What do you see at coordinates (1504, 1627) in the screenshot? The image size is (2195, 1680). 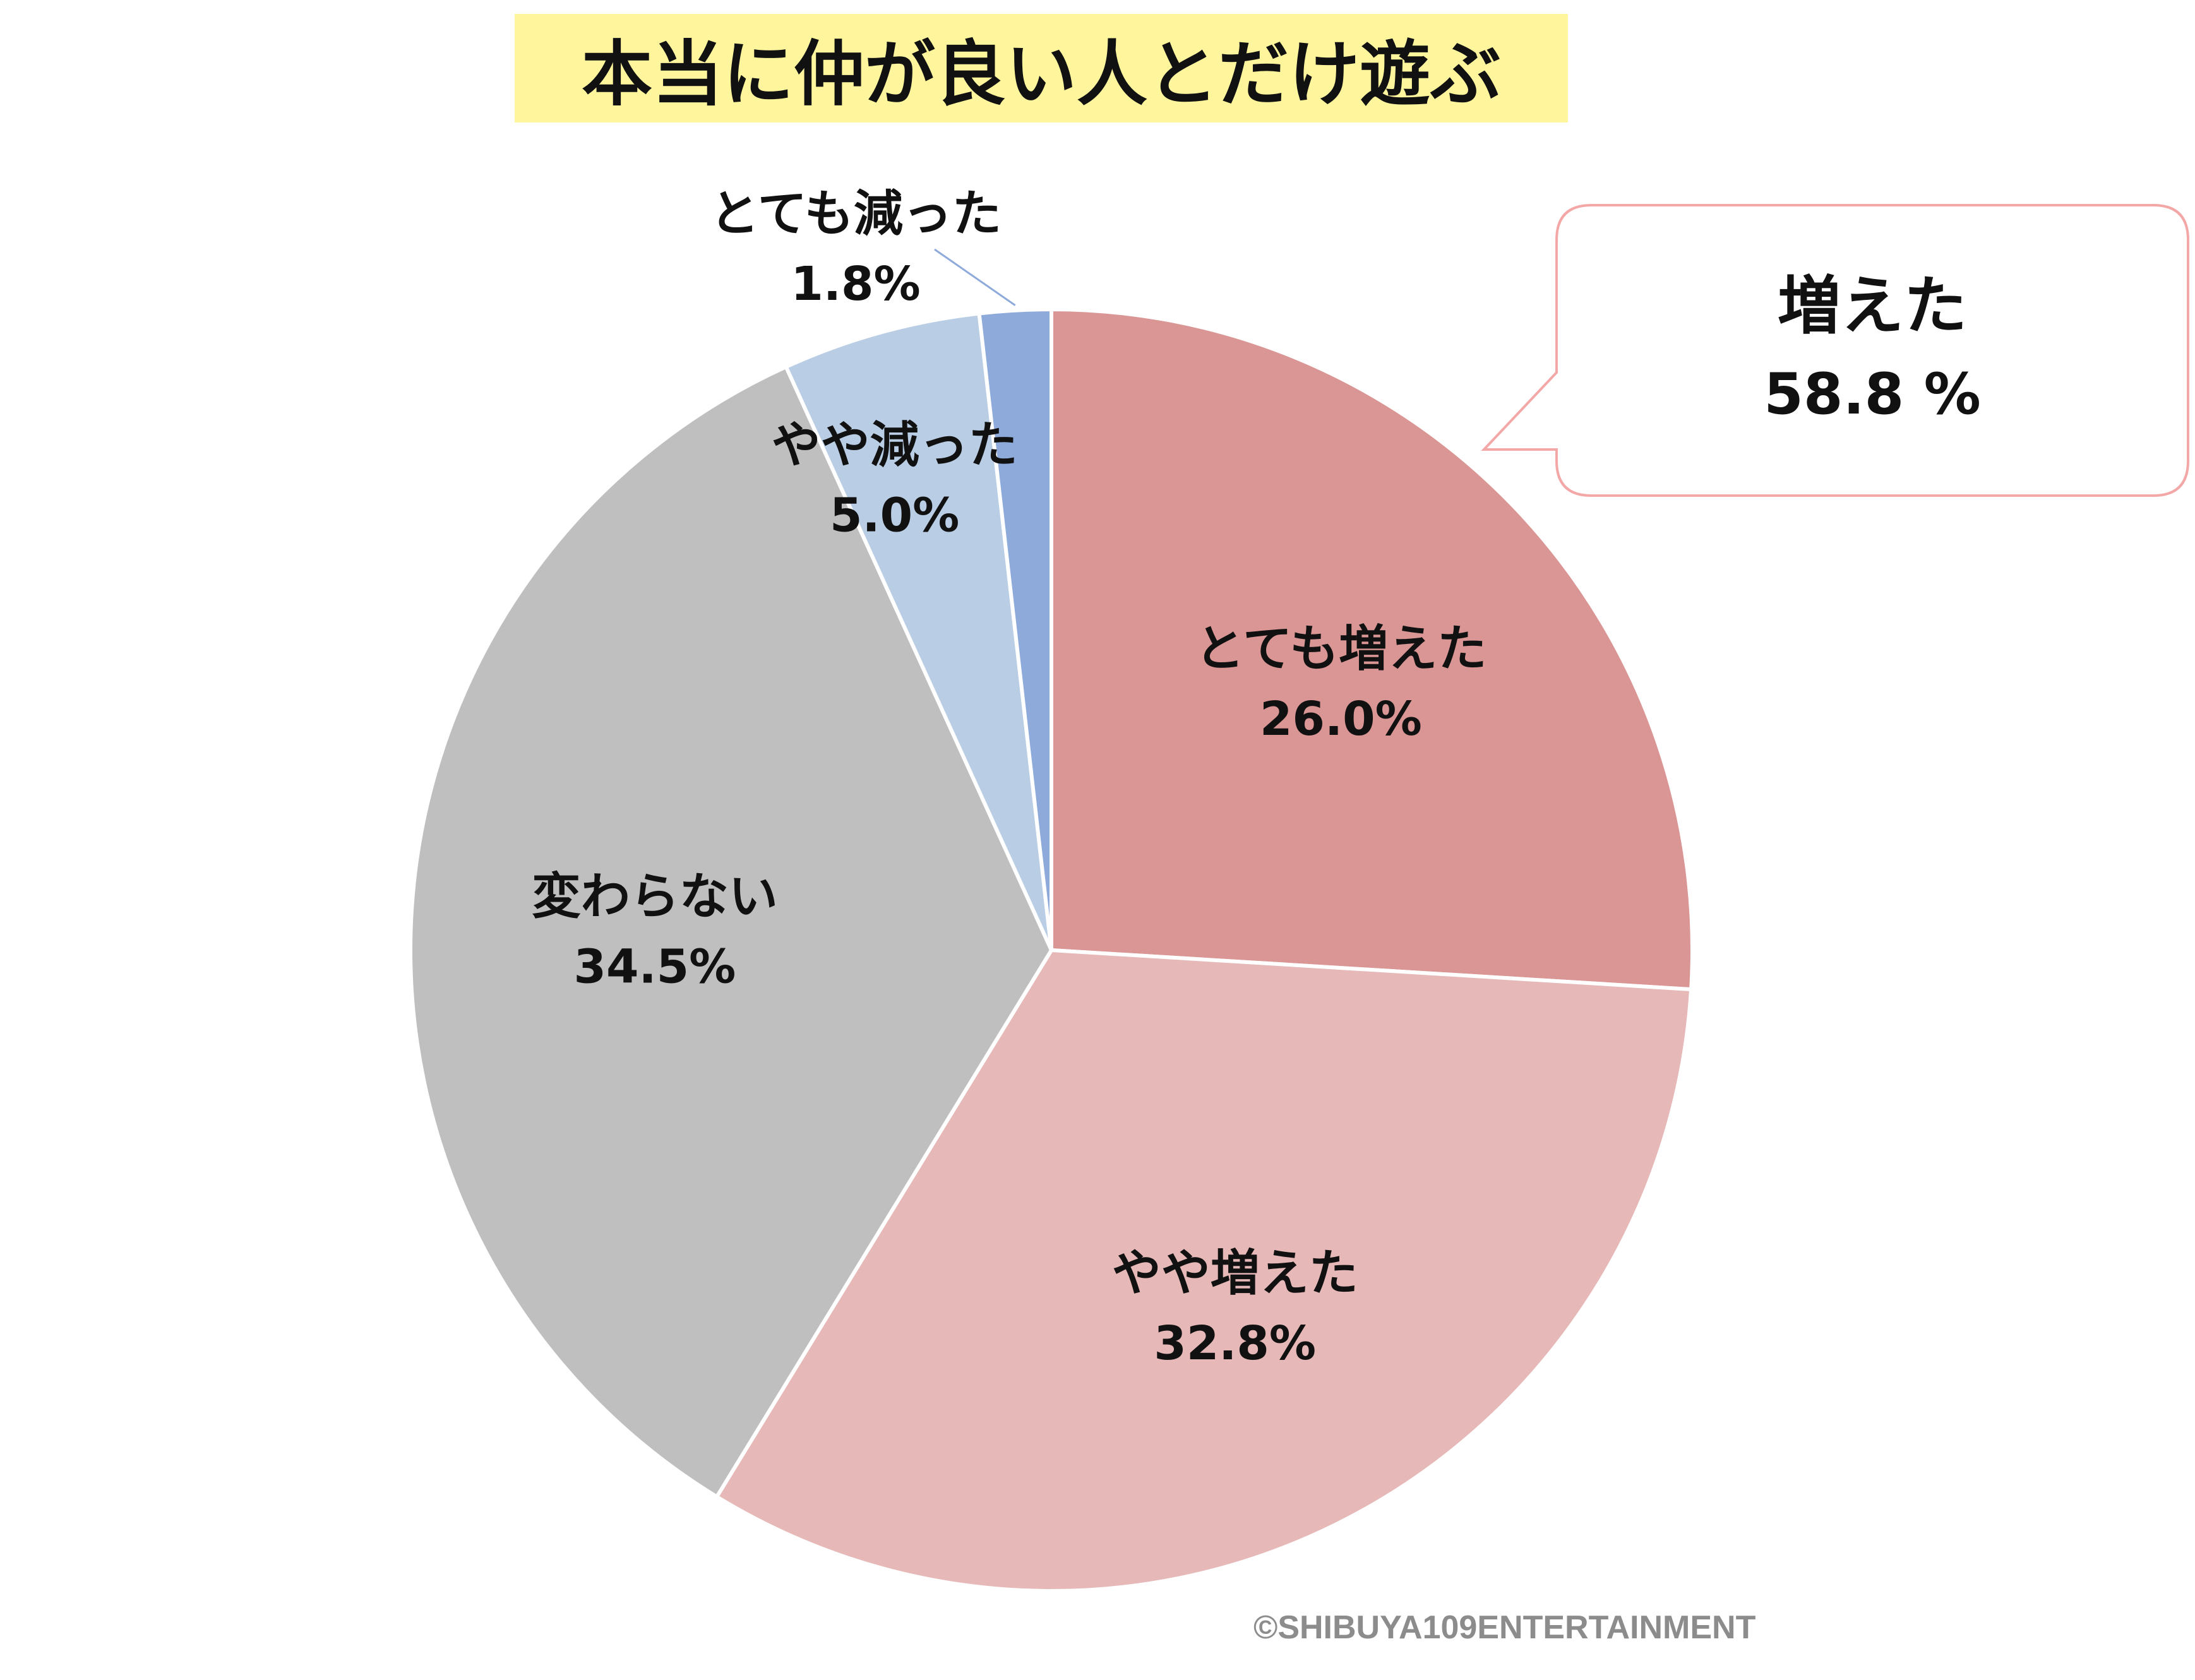 I see `copyright-notice: ©SHIBUYA109ENTERTAINMENT` at bounding box center [1504, 1627].